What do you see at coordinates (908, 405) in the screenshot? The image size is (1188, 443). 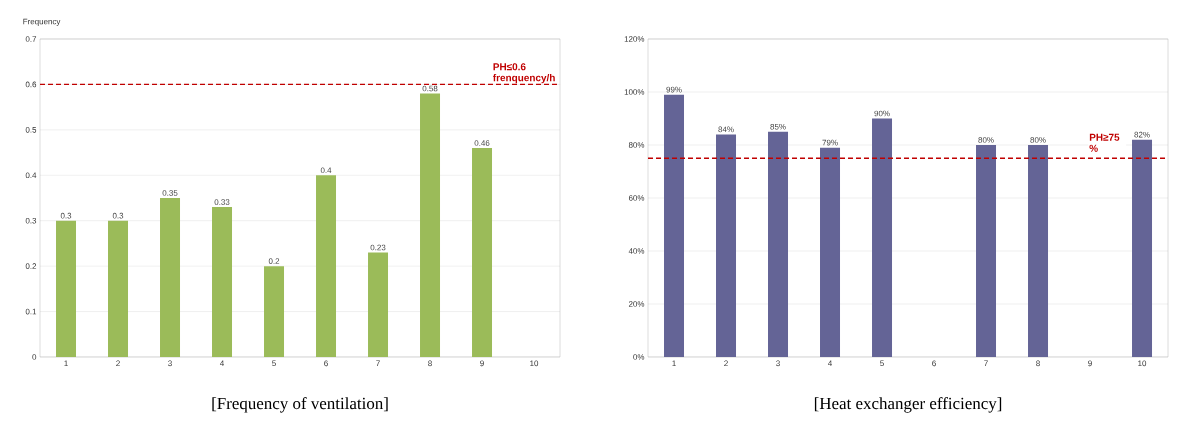 I see `text: [Heat exchanger efficiency]` at bounding box center [908, 405].